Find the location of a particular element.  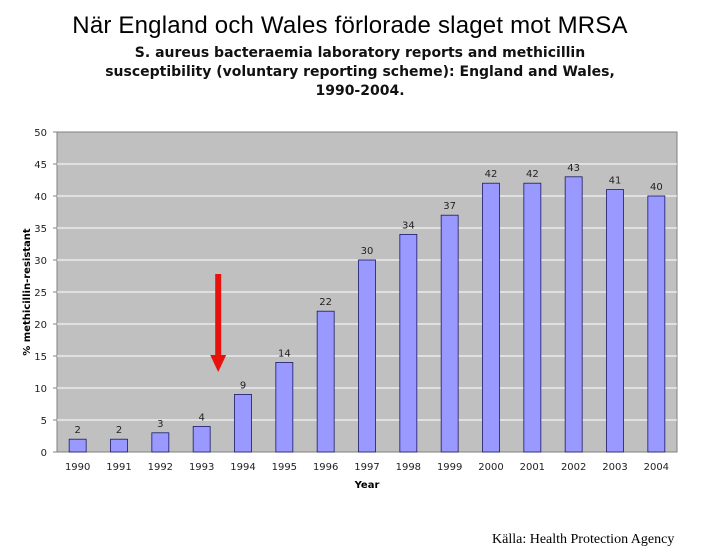

down-arrow-icon is located at coordinates (218, 323).